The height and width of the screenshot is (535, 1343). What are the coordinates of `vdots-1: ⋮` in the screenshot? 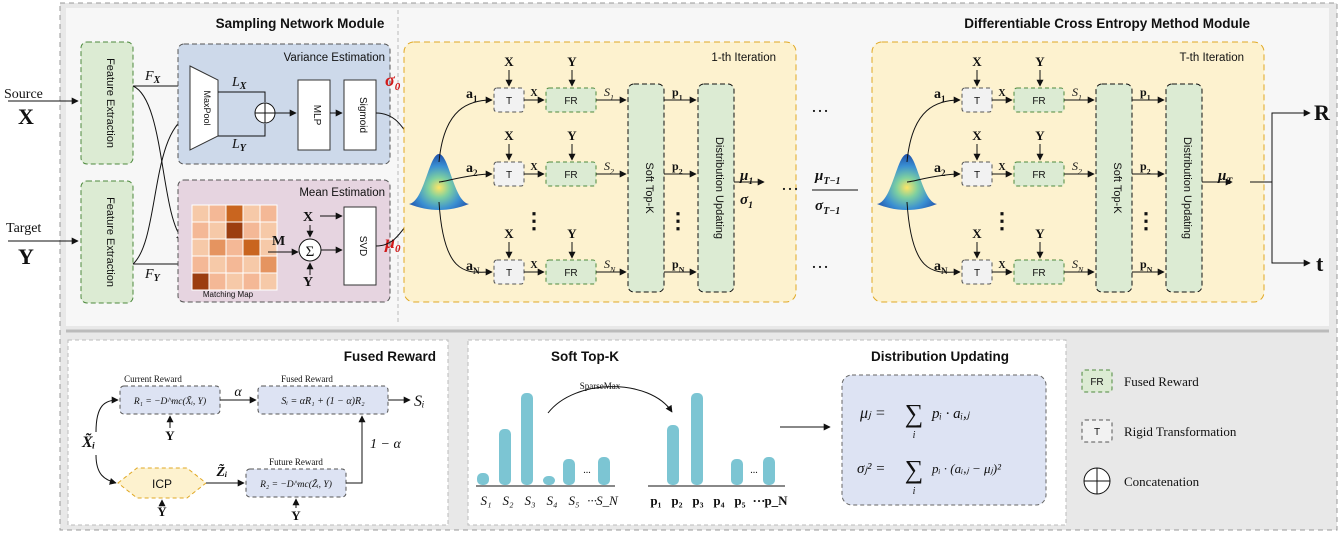 It's located at (534, 220).